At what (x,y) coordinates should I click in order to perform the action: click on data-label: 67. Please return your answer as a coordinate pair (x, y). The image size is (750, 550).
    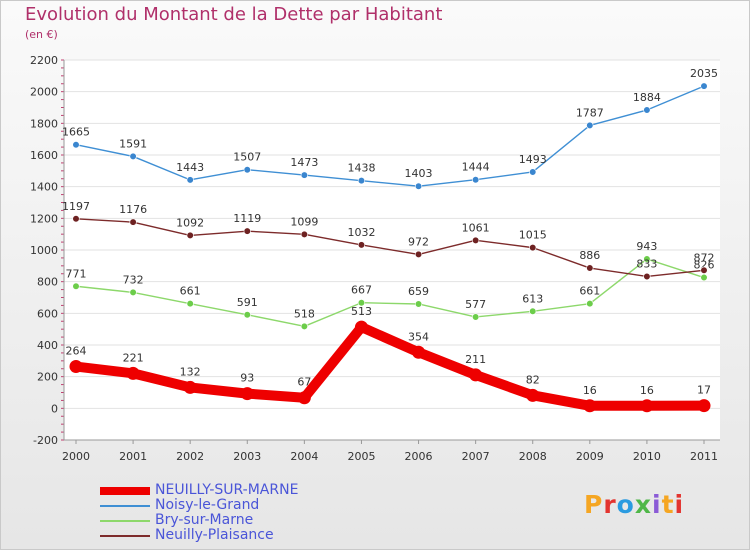
    Looking at the image, I should click on (304, 382).